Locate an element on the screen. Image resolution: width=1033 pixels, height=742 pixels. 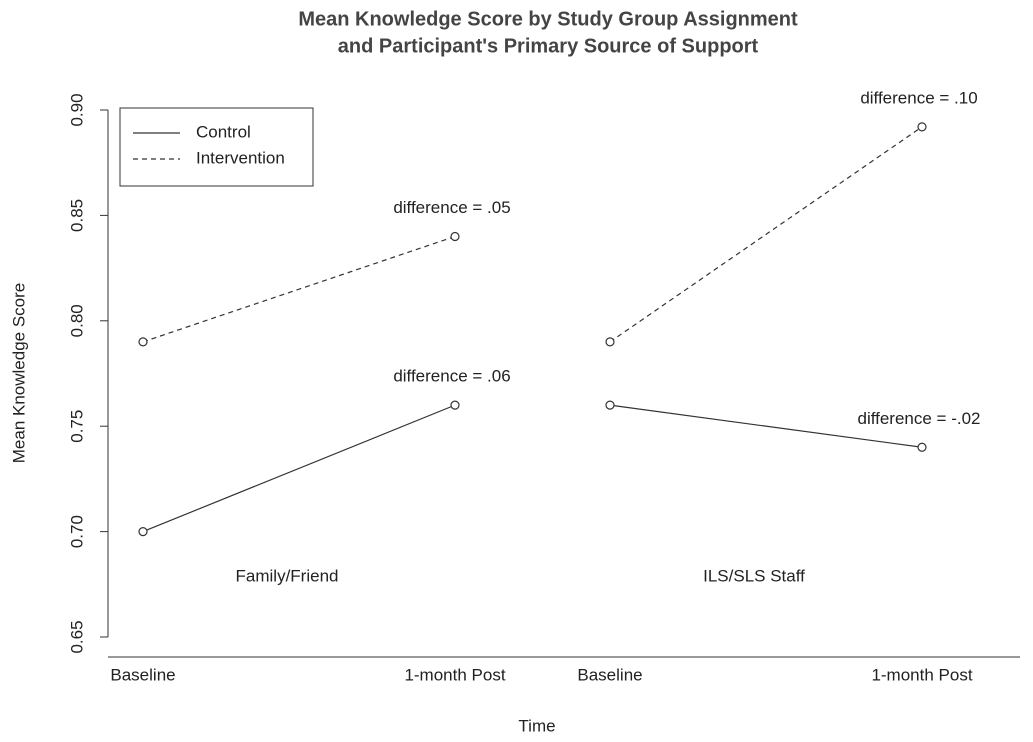
x-axis-label: Time is located at coordinates (536, 725).